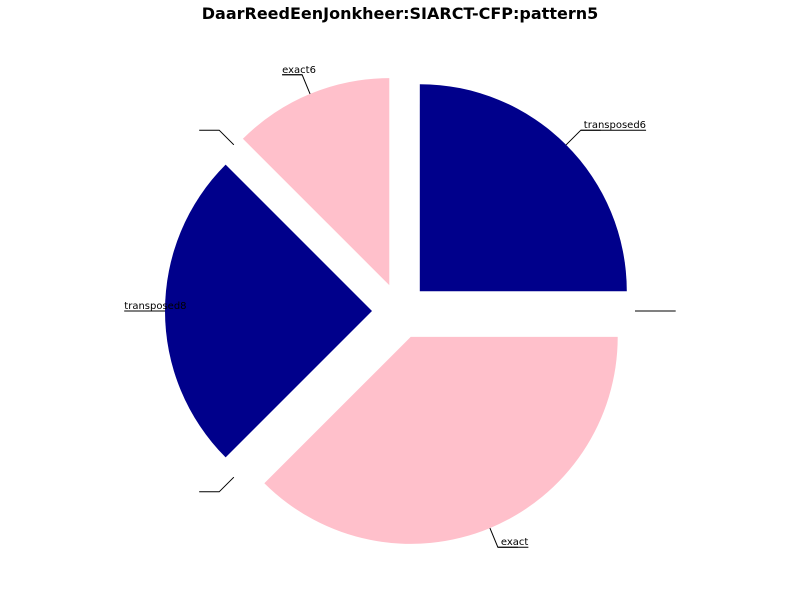 This screenshot has height=600, width=800. Describe the element at coordinates (155, 306) in the screenshot. I see `slice-label: transposed8` at that location.